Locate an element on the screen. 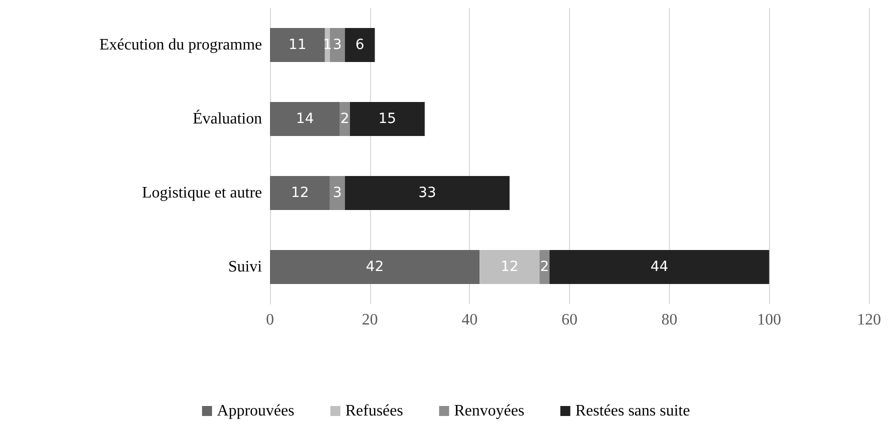 This screenshot has height=432, width=892. x-tick-label: 20 is located at coordinates (370, 320).